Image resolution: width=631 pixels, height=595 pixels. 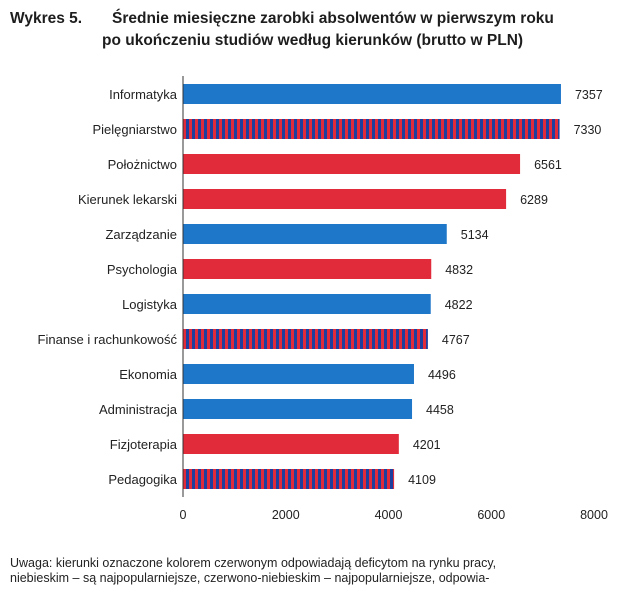 What do you see at coordinates (459, 270) in the screenshot?
I see `data-label: 4832` at bounding box center [459, 270].